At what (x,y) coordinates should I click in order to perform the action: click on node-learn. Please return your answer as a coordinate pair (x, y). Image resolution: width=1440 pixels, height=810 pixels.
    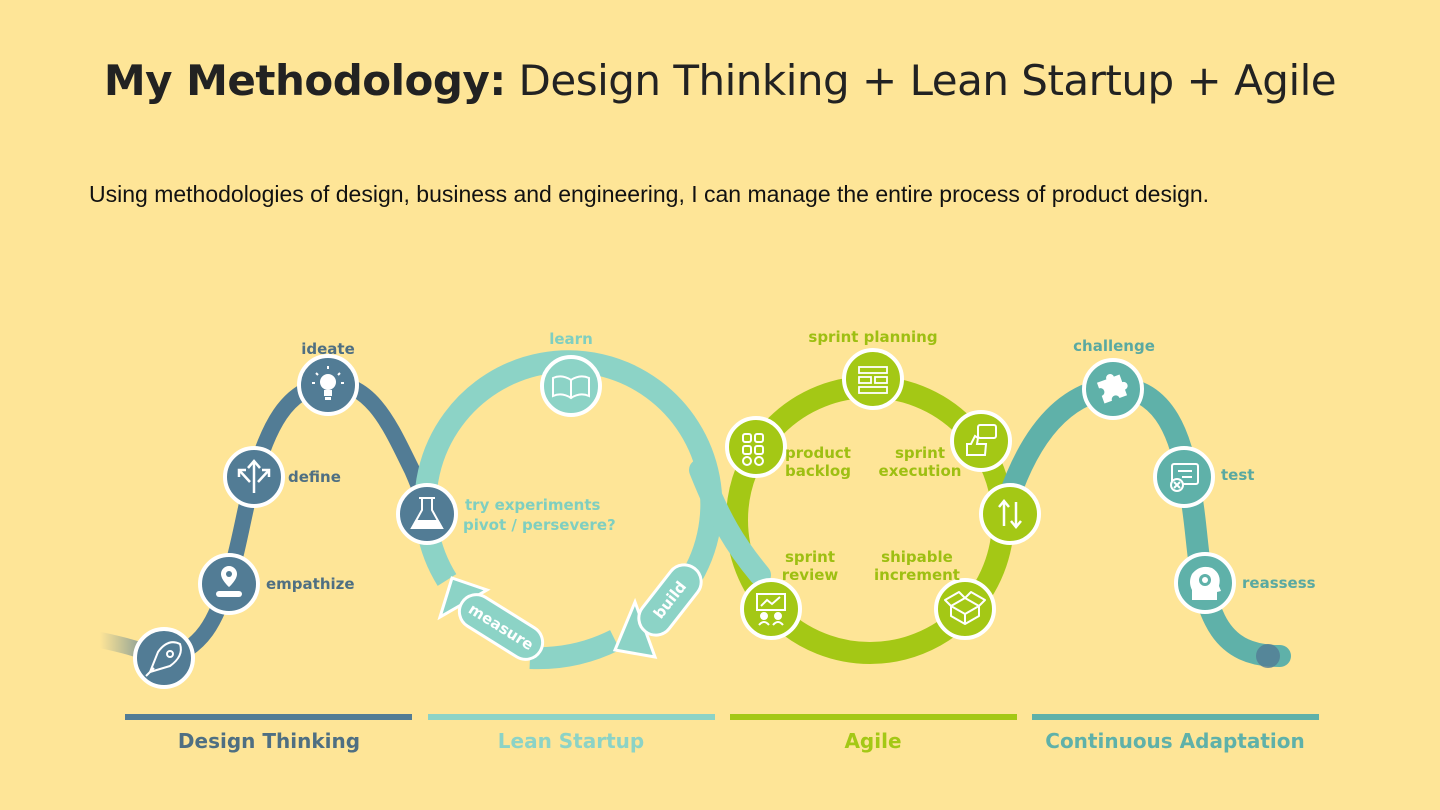
    Looking at the image, I should click on (571, 386).